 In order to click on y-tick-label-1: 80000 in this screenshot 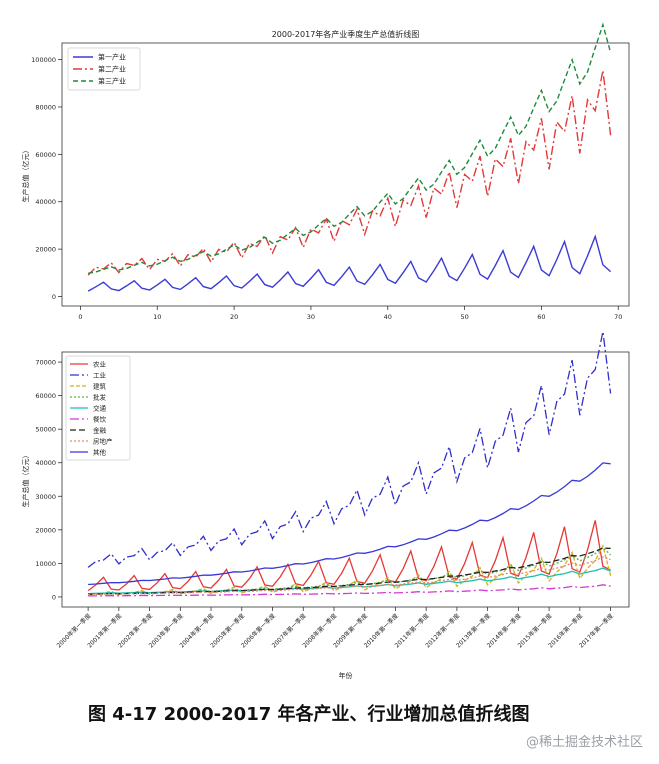, I will do `click(45, 107)`.